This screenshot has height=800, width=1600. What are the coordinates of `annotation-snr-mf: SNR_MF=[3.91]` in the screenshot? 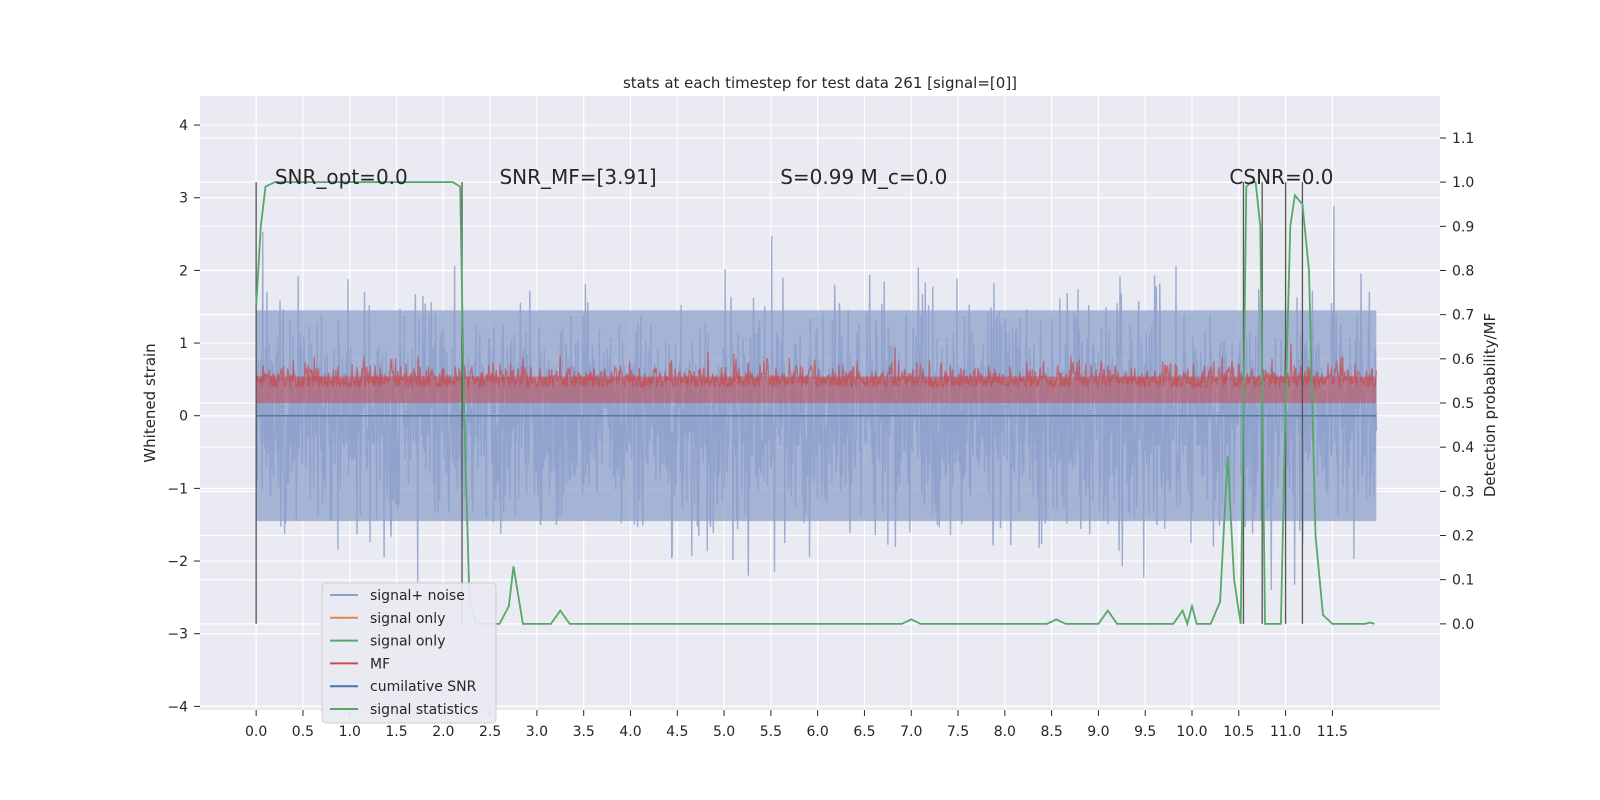 It's located at (577, 177).